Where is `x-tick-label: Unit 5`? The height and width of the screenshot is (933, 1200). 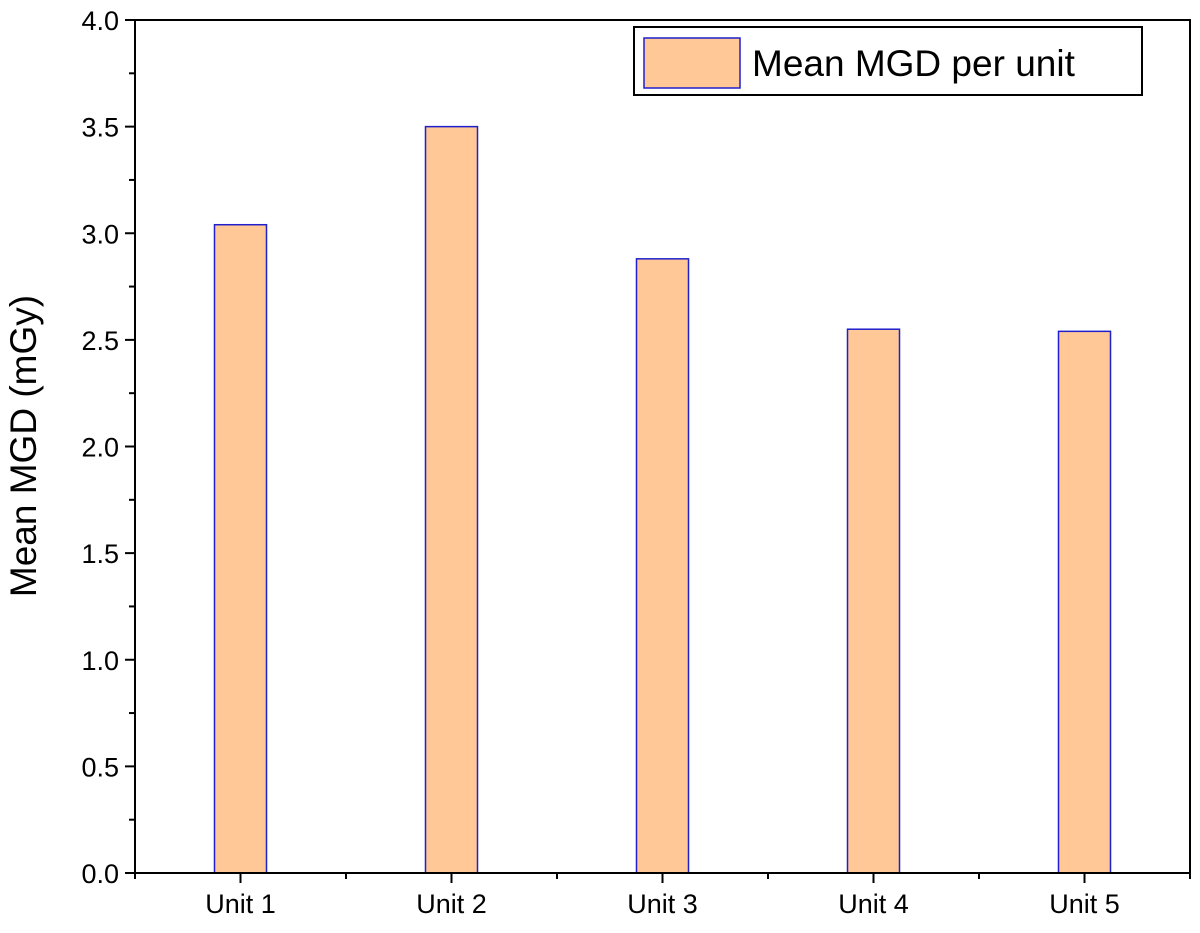
x-tick-label: Unit 5 is located at coordinates (1084, 904).